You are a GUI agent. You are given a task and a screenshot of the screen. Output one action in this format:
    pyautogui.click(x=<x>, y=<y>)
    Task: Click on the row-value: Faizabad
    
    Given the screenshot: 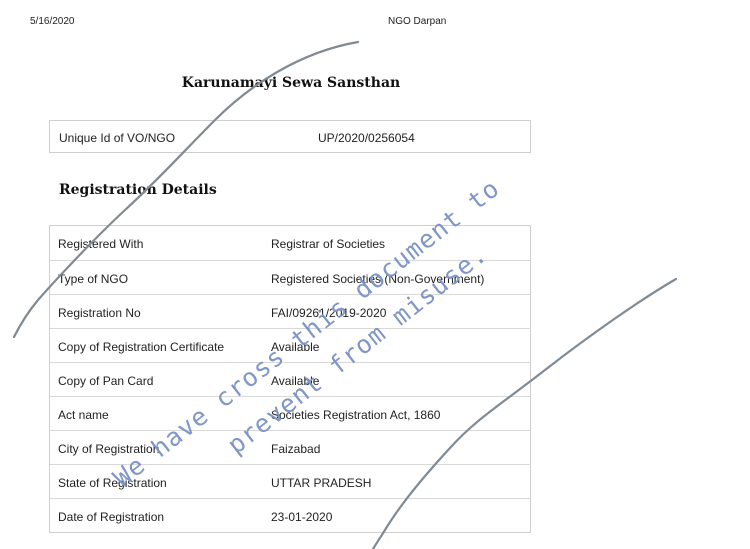 What is the action you would take?
    pyautogui.click(x=296, y=449)
    